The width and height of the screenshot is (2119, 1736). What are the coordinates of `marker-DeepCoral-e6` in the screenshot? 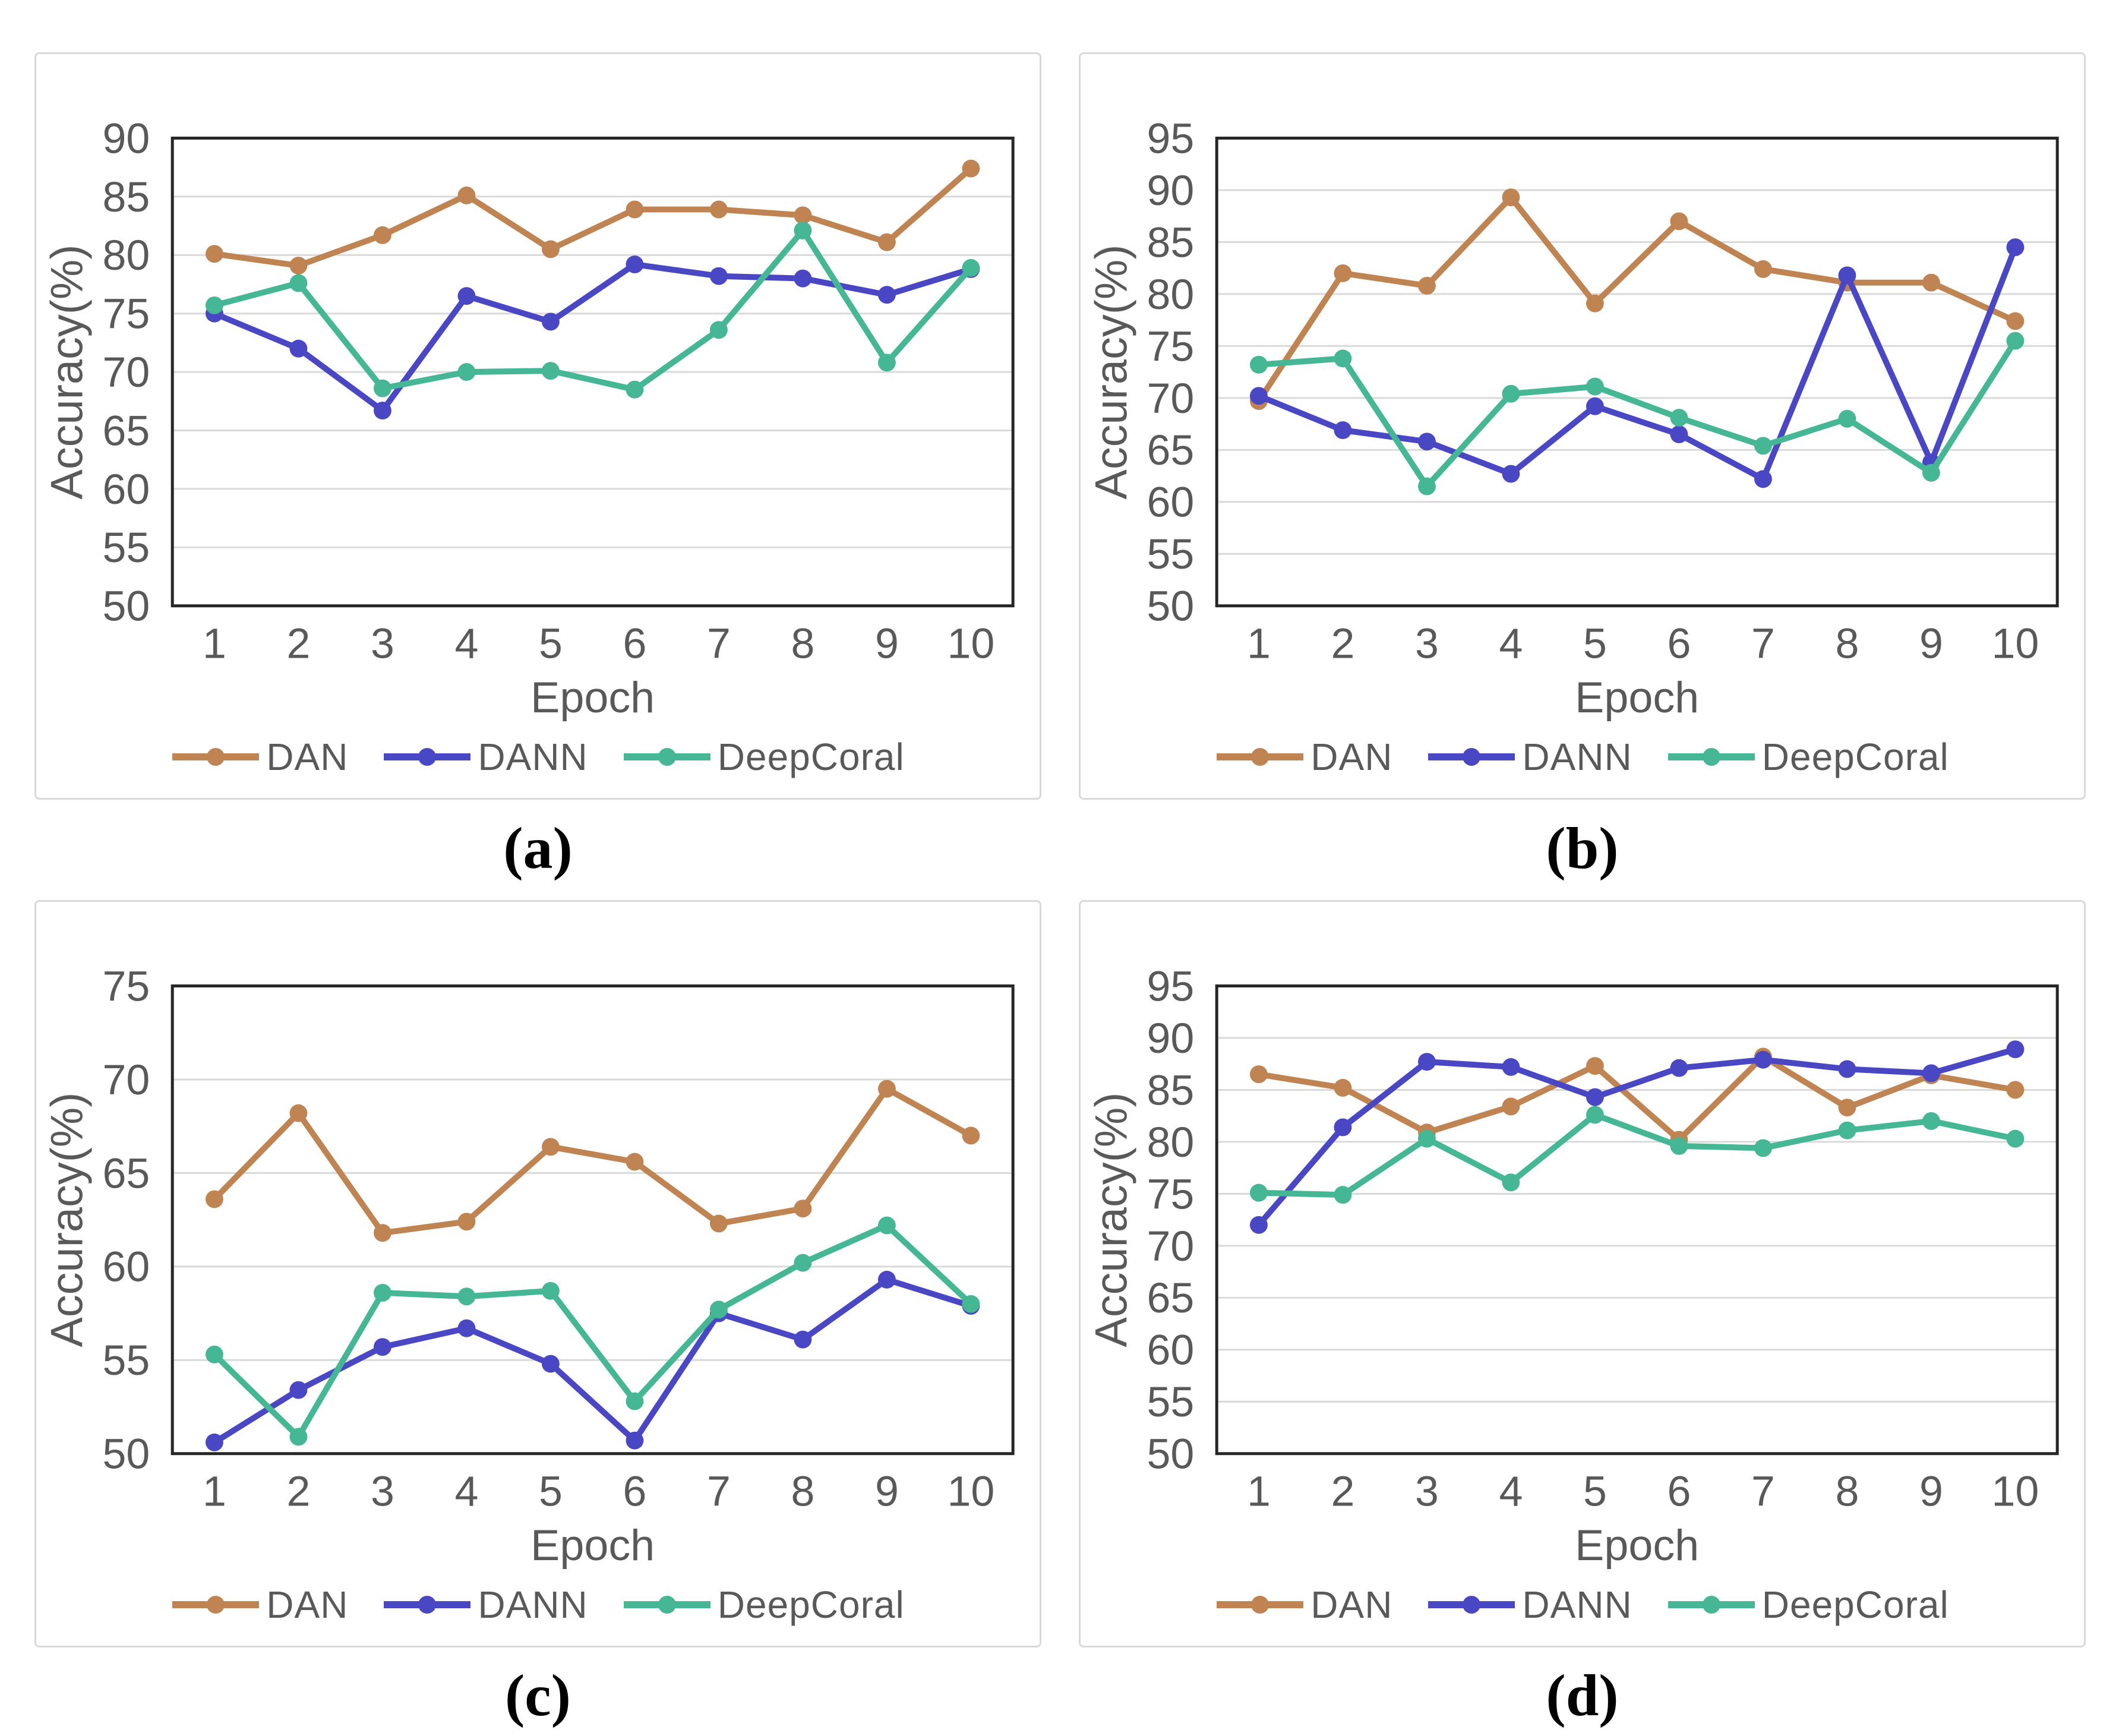 It's located at (1679, 418).